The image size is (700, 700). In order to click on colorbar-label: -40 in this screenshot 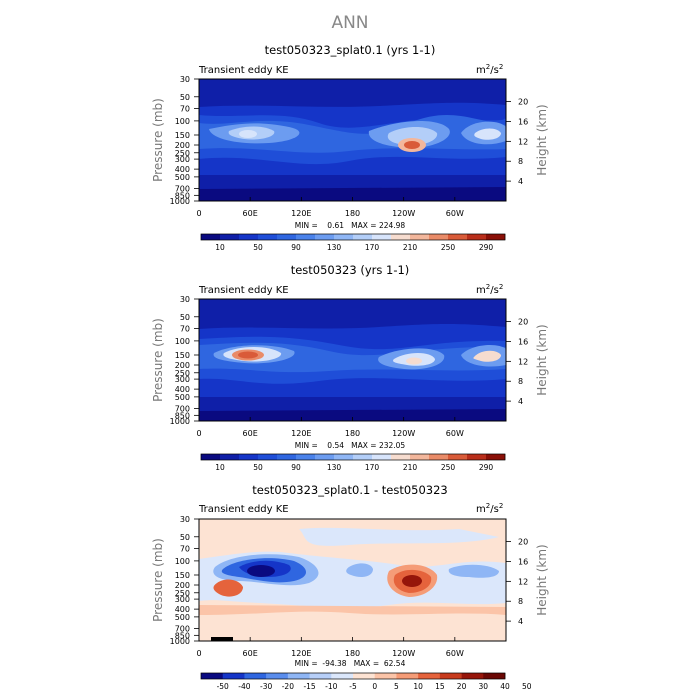, I will do `click(244, 686)`.